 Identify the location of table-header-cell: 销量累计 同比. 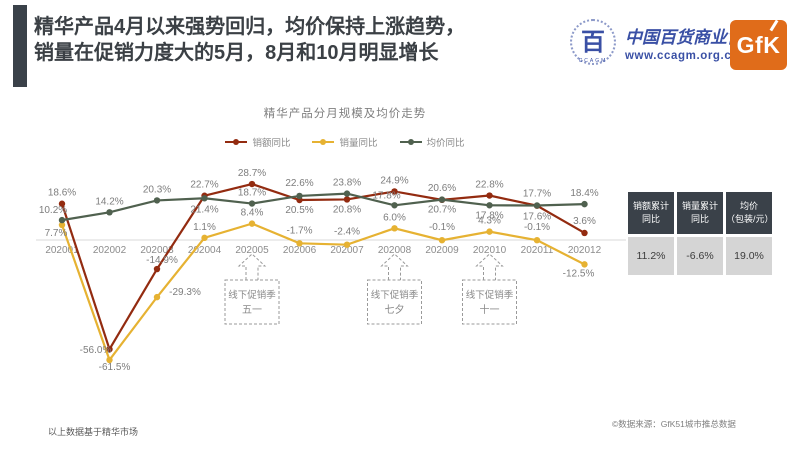
(700, 213).